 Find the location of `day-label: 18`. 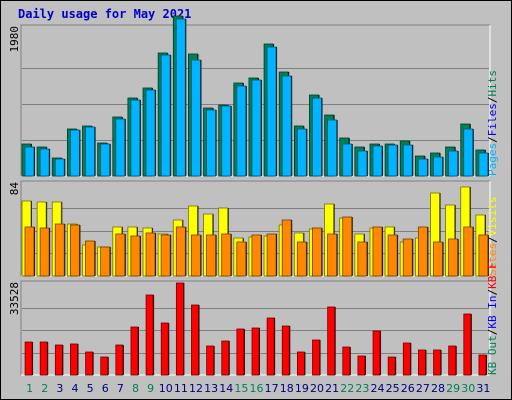

day-label: 18 is located at coordinates (287, 388).